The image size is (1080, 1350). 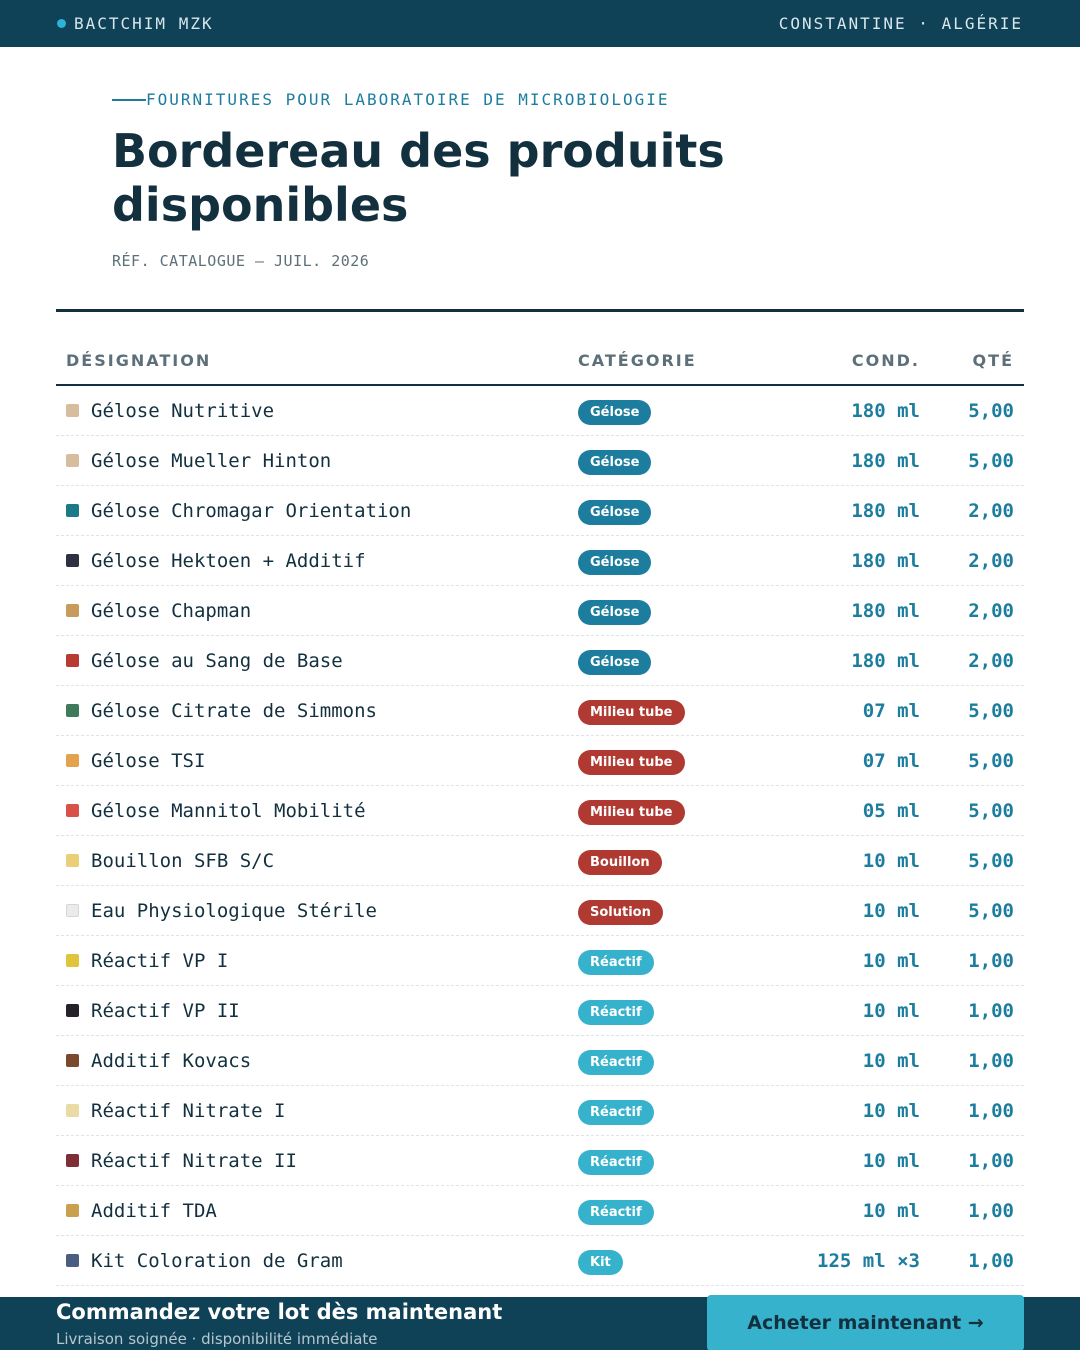 I want to click on table-row: Gélose au Sang de Base Gélose 180 ml 2,00, so click(x=540, y=661).